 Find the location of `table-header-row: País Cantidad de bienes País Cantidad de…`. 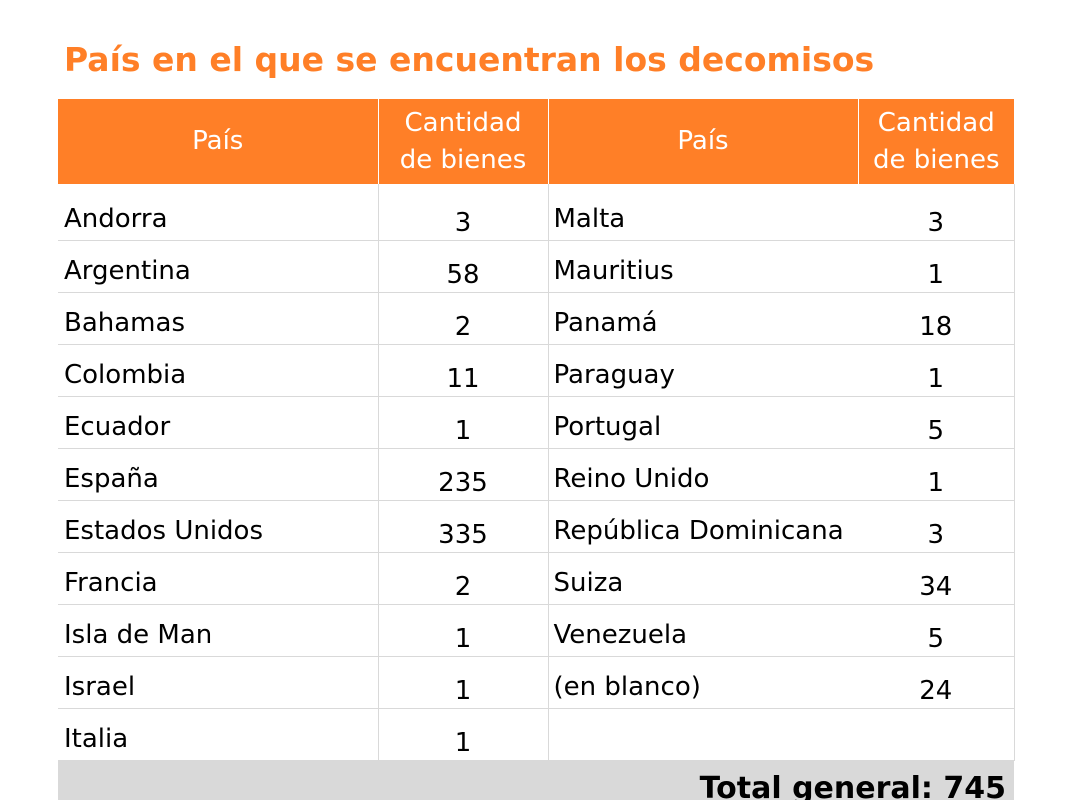

table-header-row: País Cantidad de bienes País Cantidad de… is located at coordinates (536, 141).